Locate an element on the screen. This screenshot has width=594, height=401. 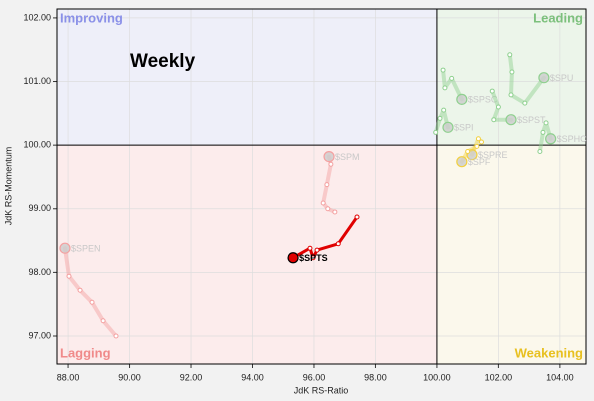
annotation: Weekly is located at coordinates (163, 61).